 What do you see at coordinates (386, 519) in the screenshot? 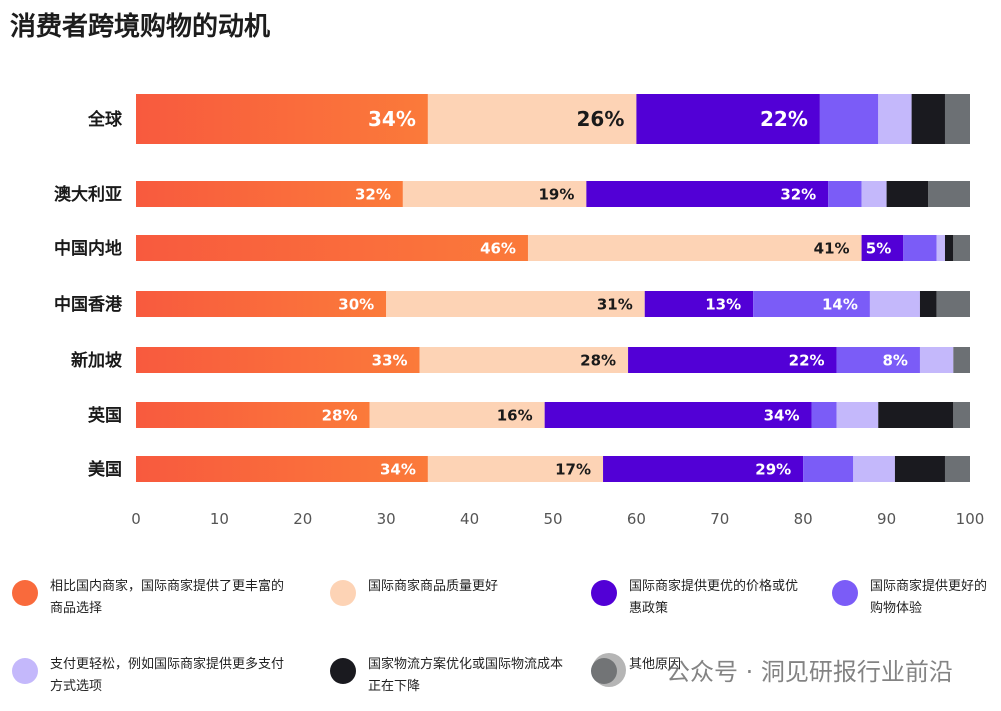
I see `x-tick-label: 30` at bounding box center [386, 519].